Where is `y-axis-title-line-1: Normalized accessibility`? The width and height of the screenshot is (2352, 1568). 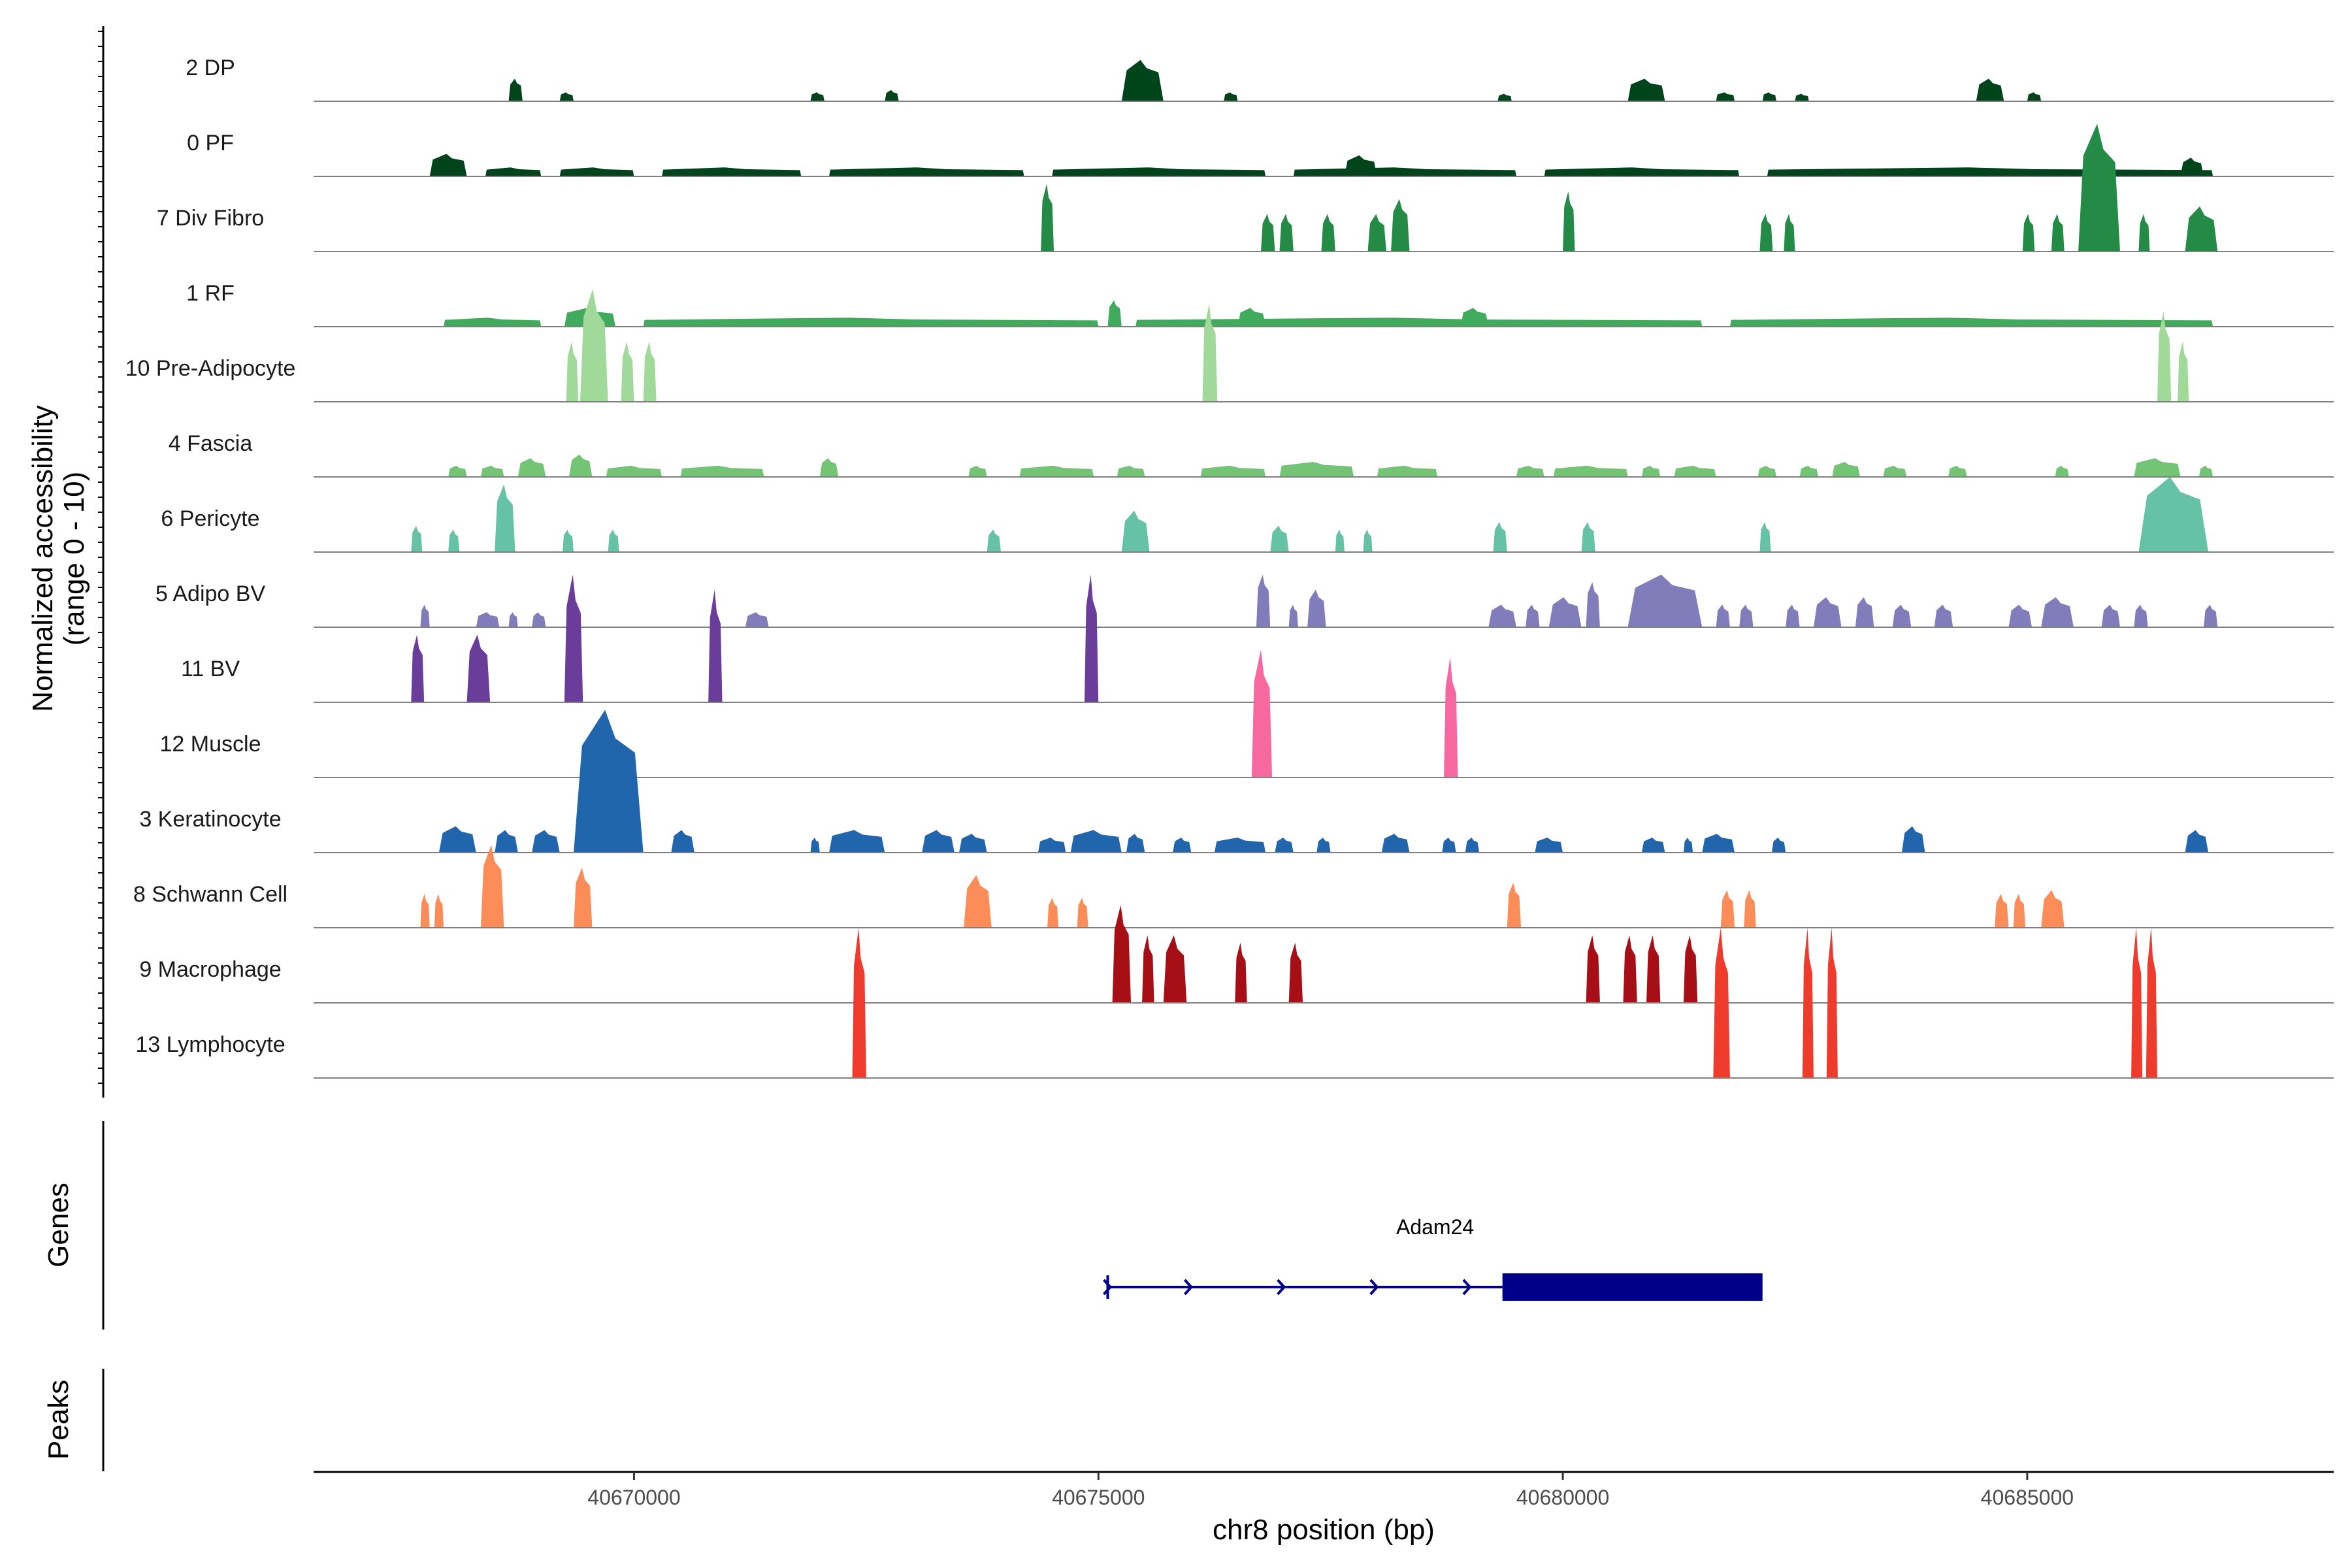
y-axis-title-line-1: Normalized accessibility is located at coordinates (43, 558).